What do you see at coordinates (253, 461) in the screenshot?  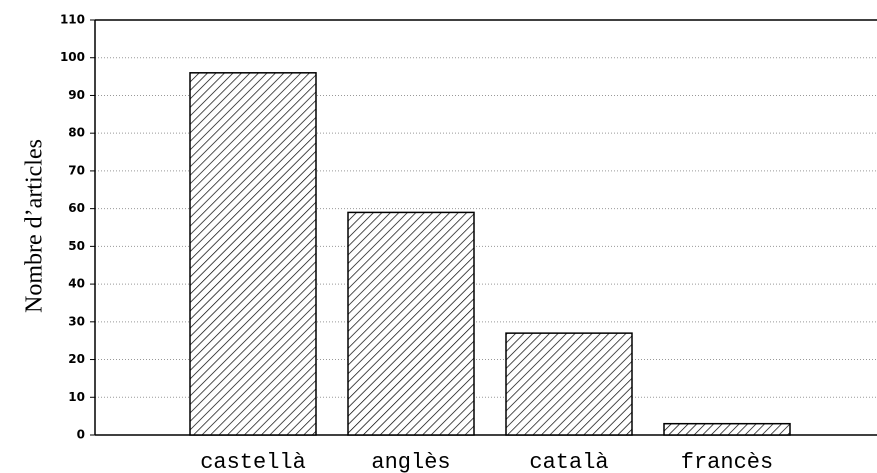 I see `x-tick-label: castellà` at bounding box center [253, 461].